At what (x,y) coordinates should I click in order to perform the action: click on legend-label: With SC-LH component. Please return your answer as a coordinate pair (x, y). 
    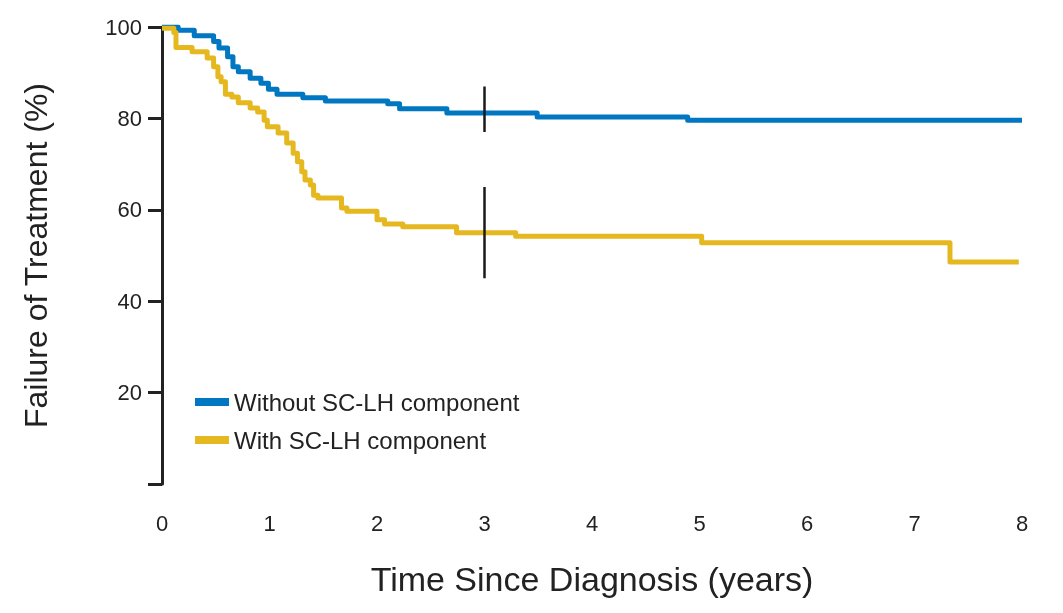
    Looking at the image, I should click on (360, 440).